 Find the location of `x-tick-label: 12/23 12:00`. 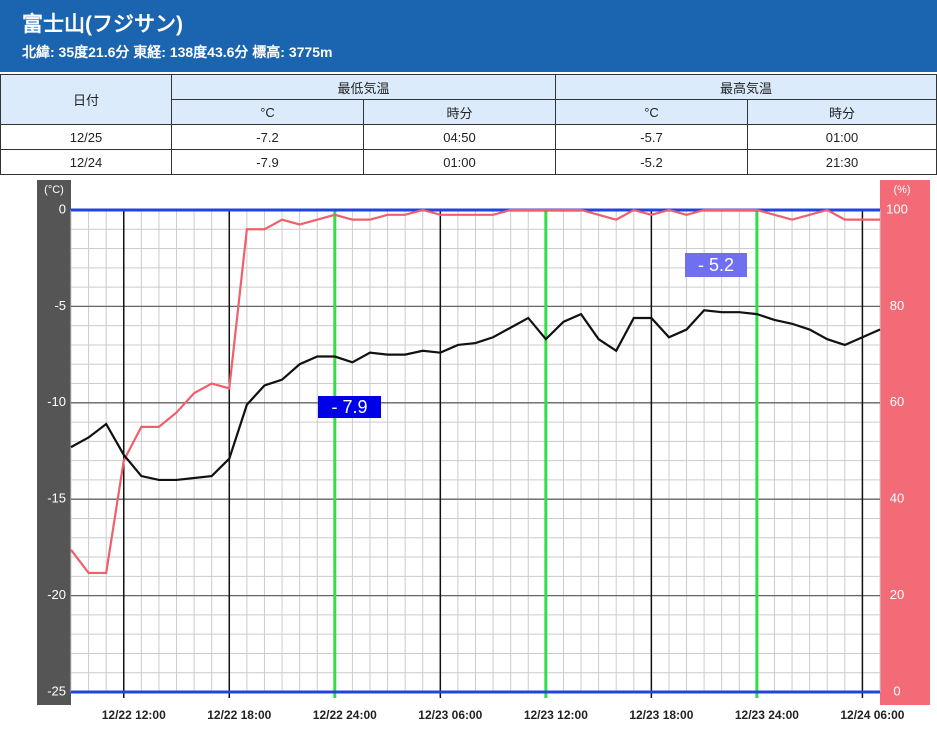

x-tick-label: 12/23 12:00 is located at coordinates (556, 715).